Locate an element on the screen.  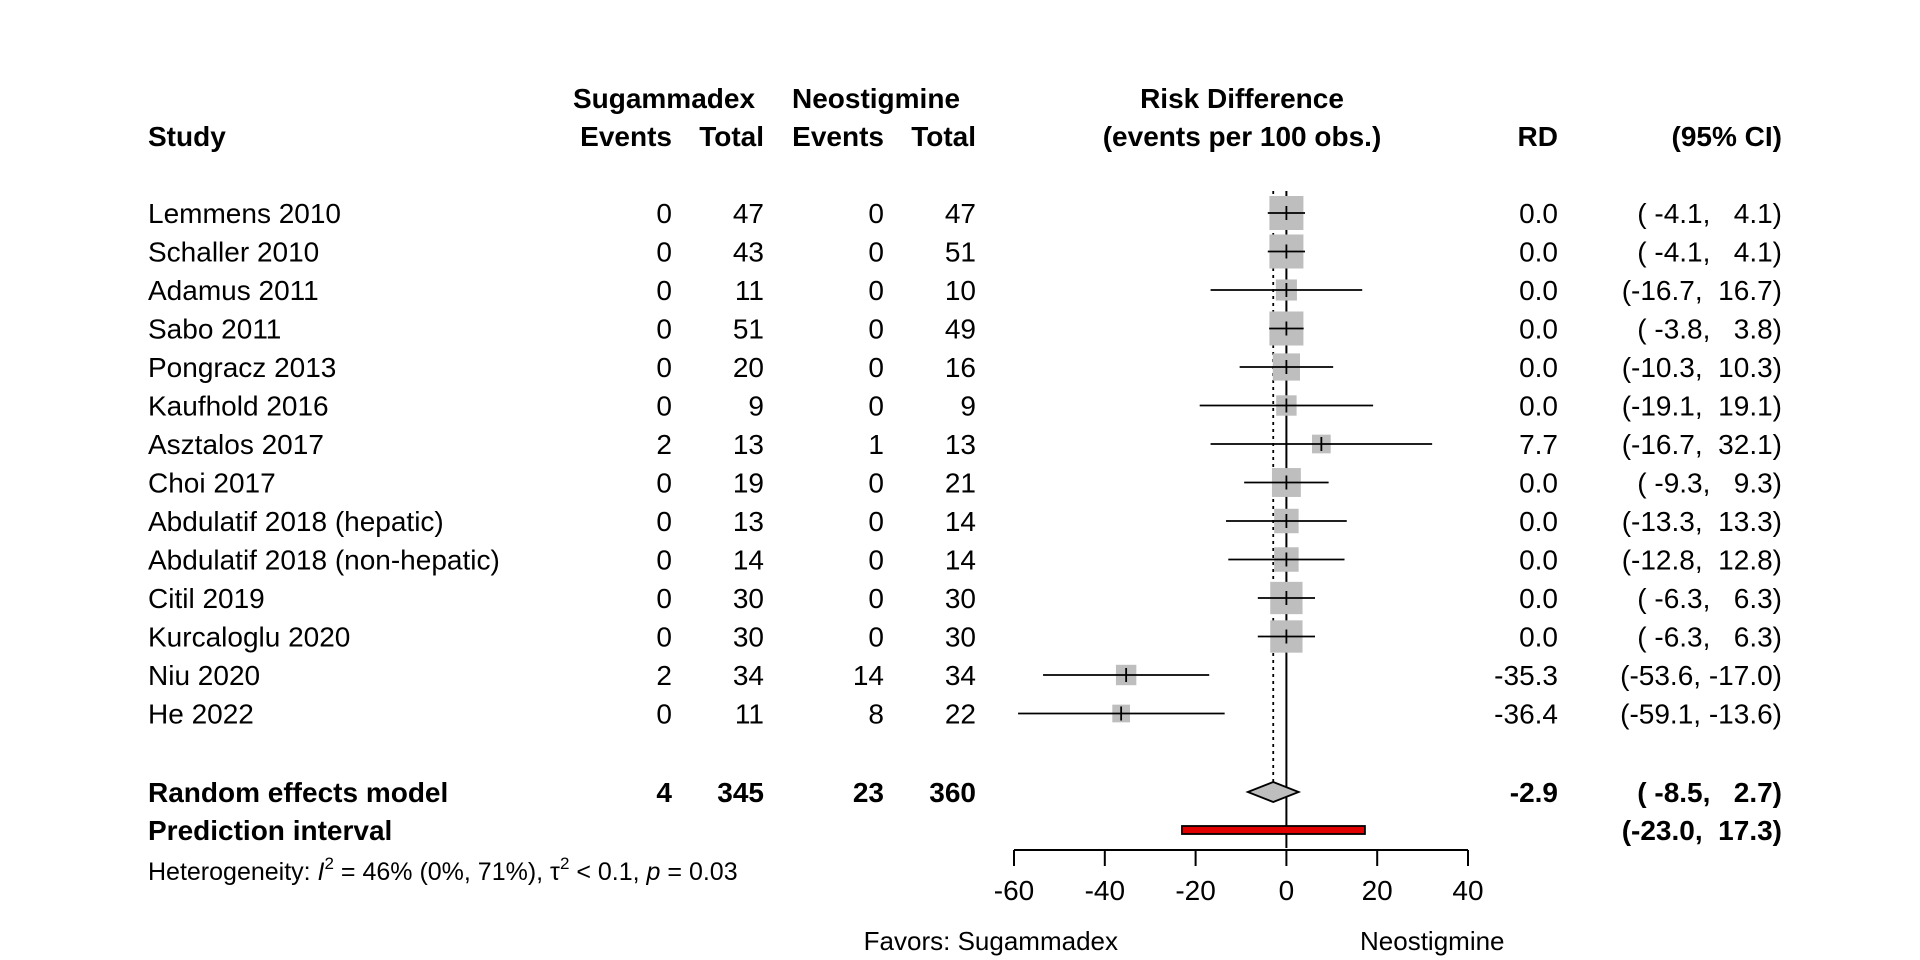
table-row: Lemmens 2010 0 47 0 47 0.0 ( -4.1, 4.1) is located at coordinates (965, 213).